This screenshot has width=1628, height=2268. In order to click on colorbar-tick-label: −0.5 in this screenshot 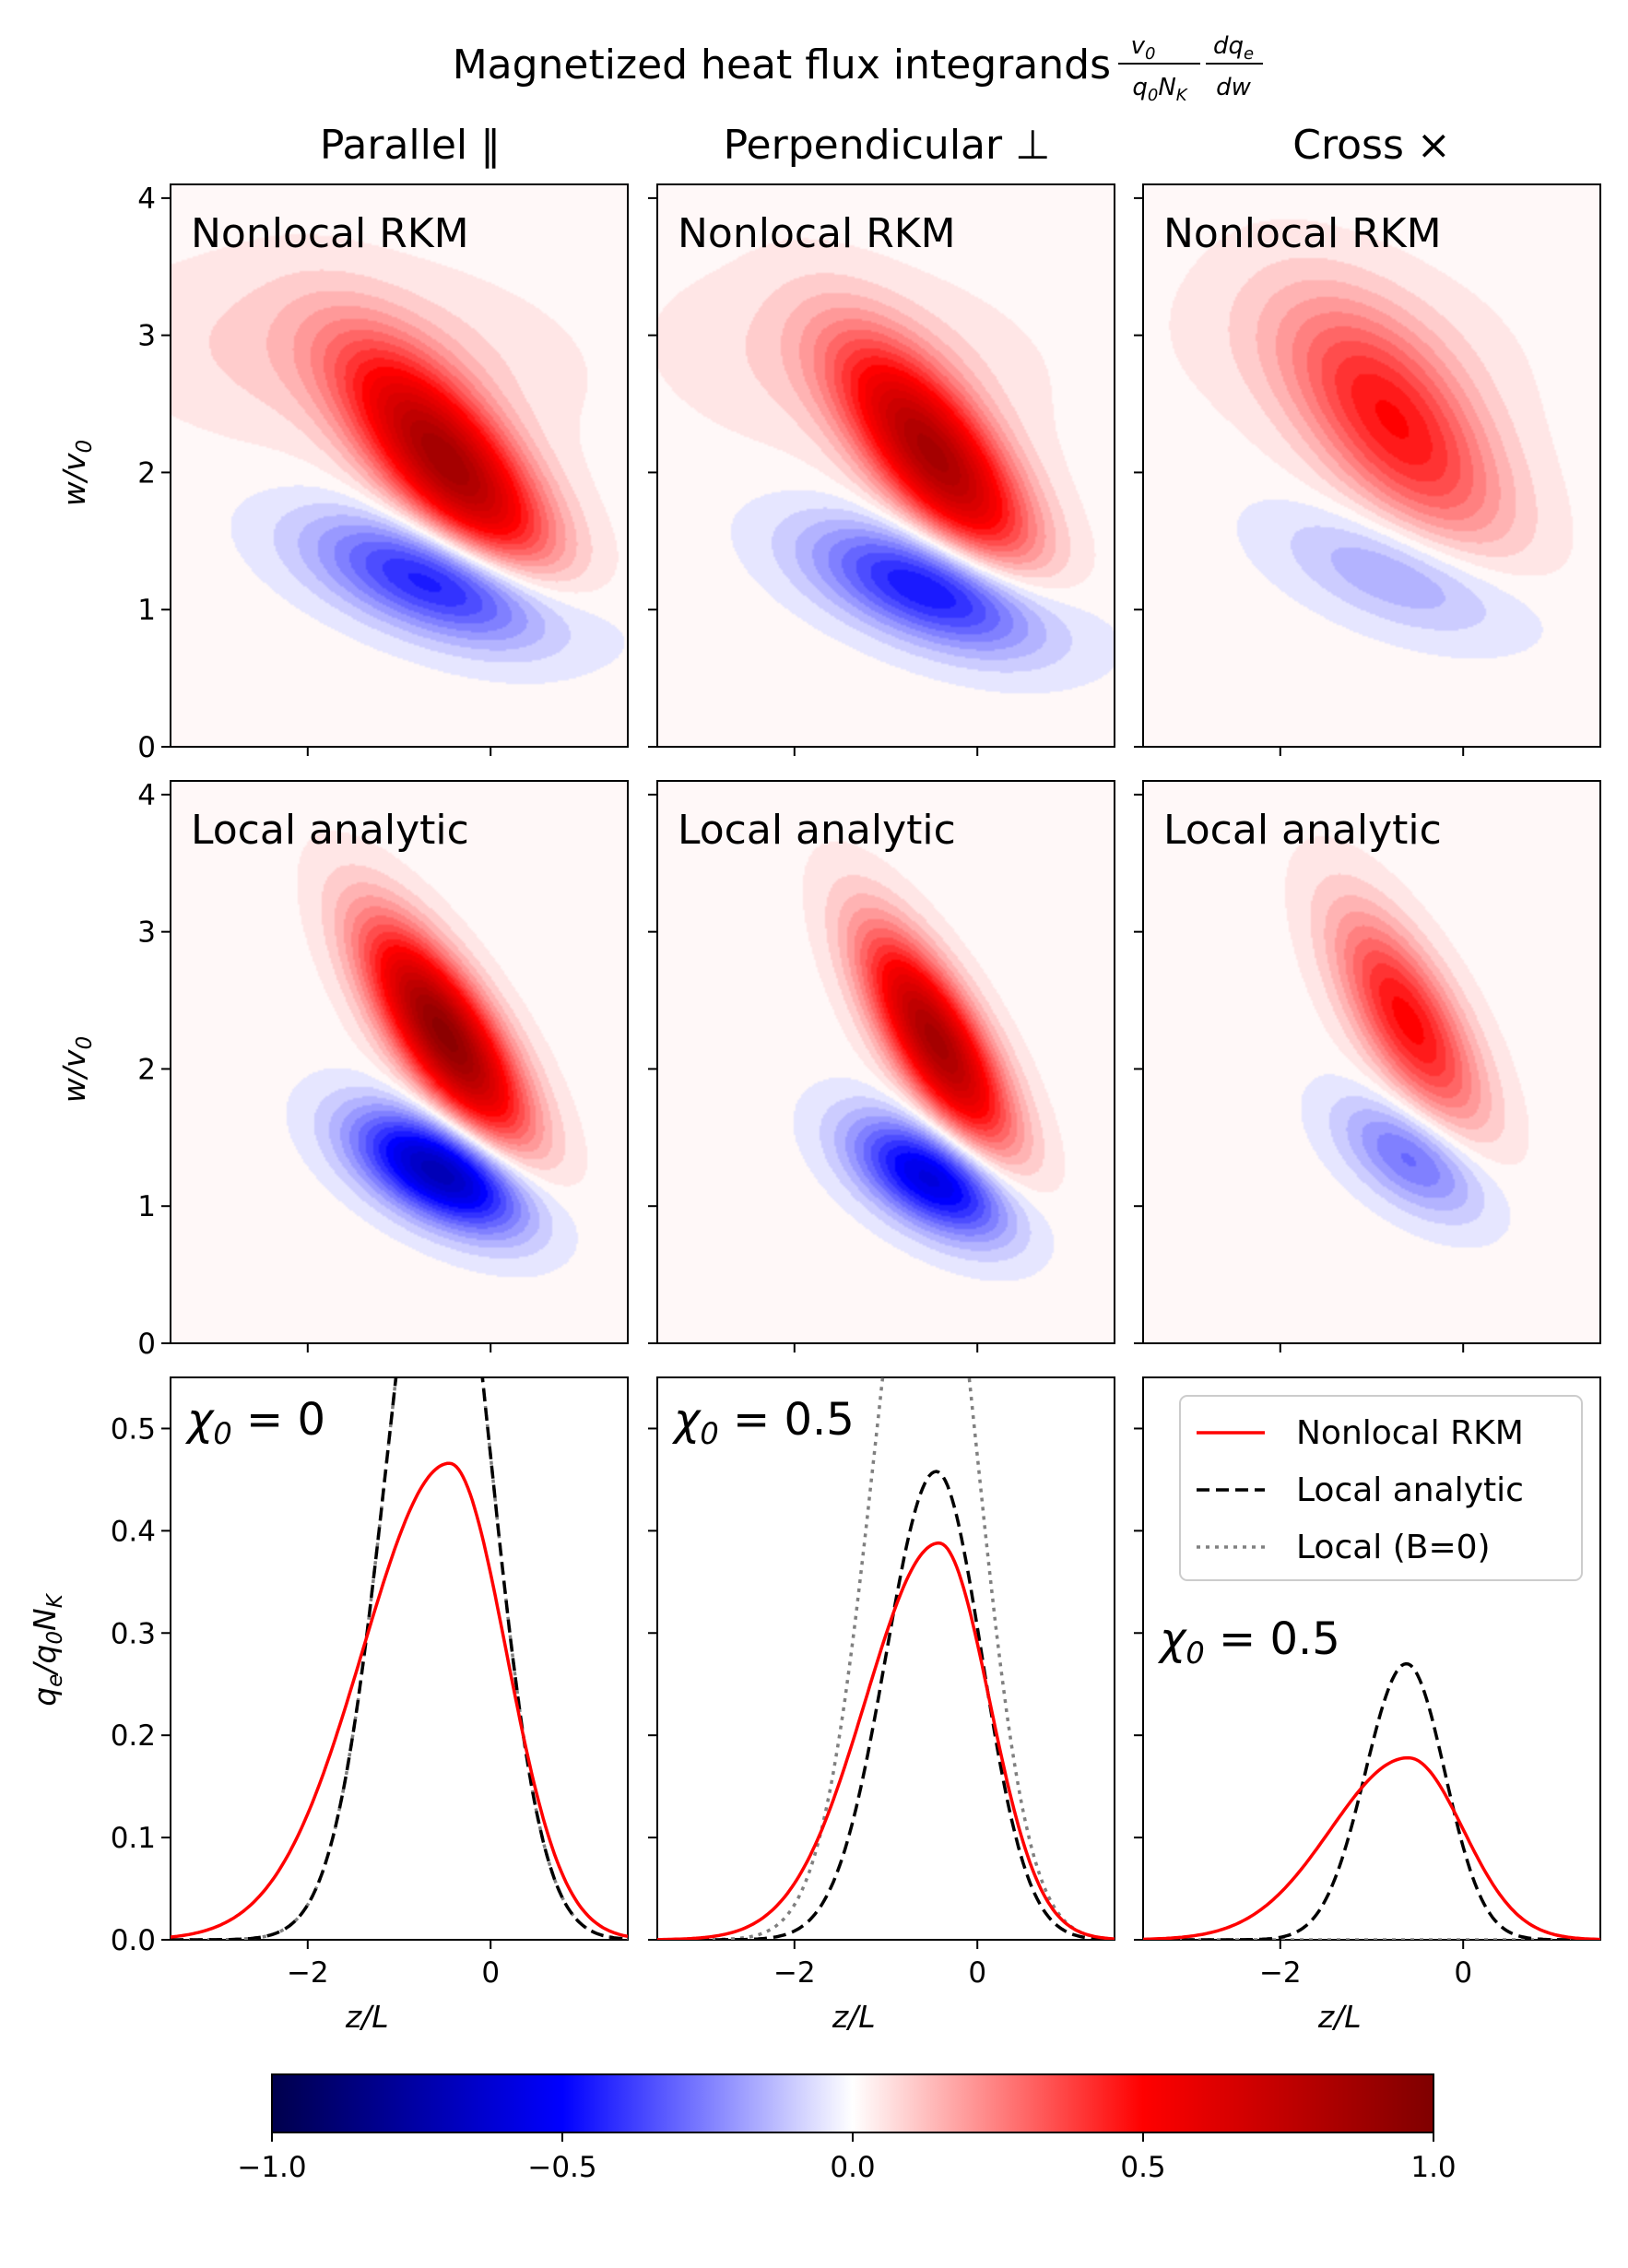, I will do `click(561, 2167)`.